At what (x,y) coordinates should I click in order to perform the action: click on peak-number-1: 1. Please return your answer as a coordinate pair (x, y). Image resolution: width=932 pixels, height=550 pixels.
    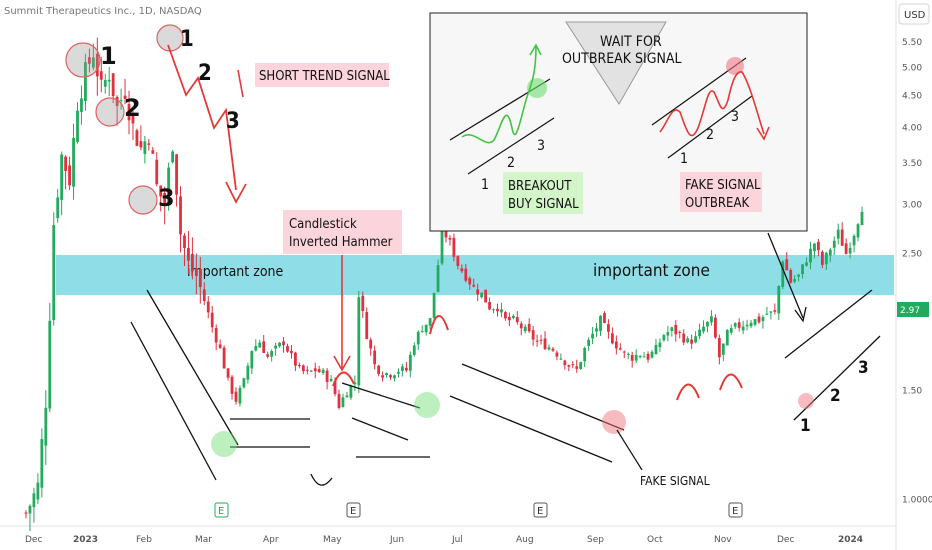
    Looking at the image, I should click on (108, 56).